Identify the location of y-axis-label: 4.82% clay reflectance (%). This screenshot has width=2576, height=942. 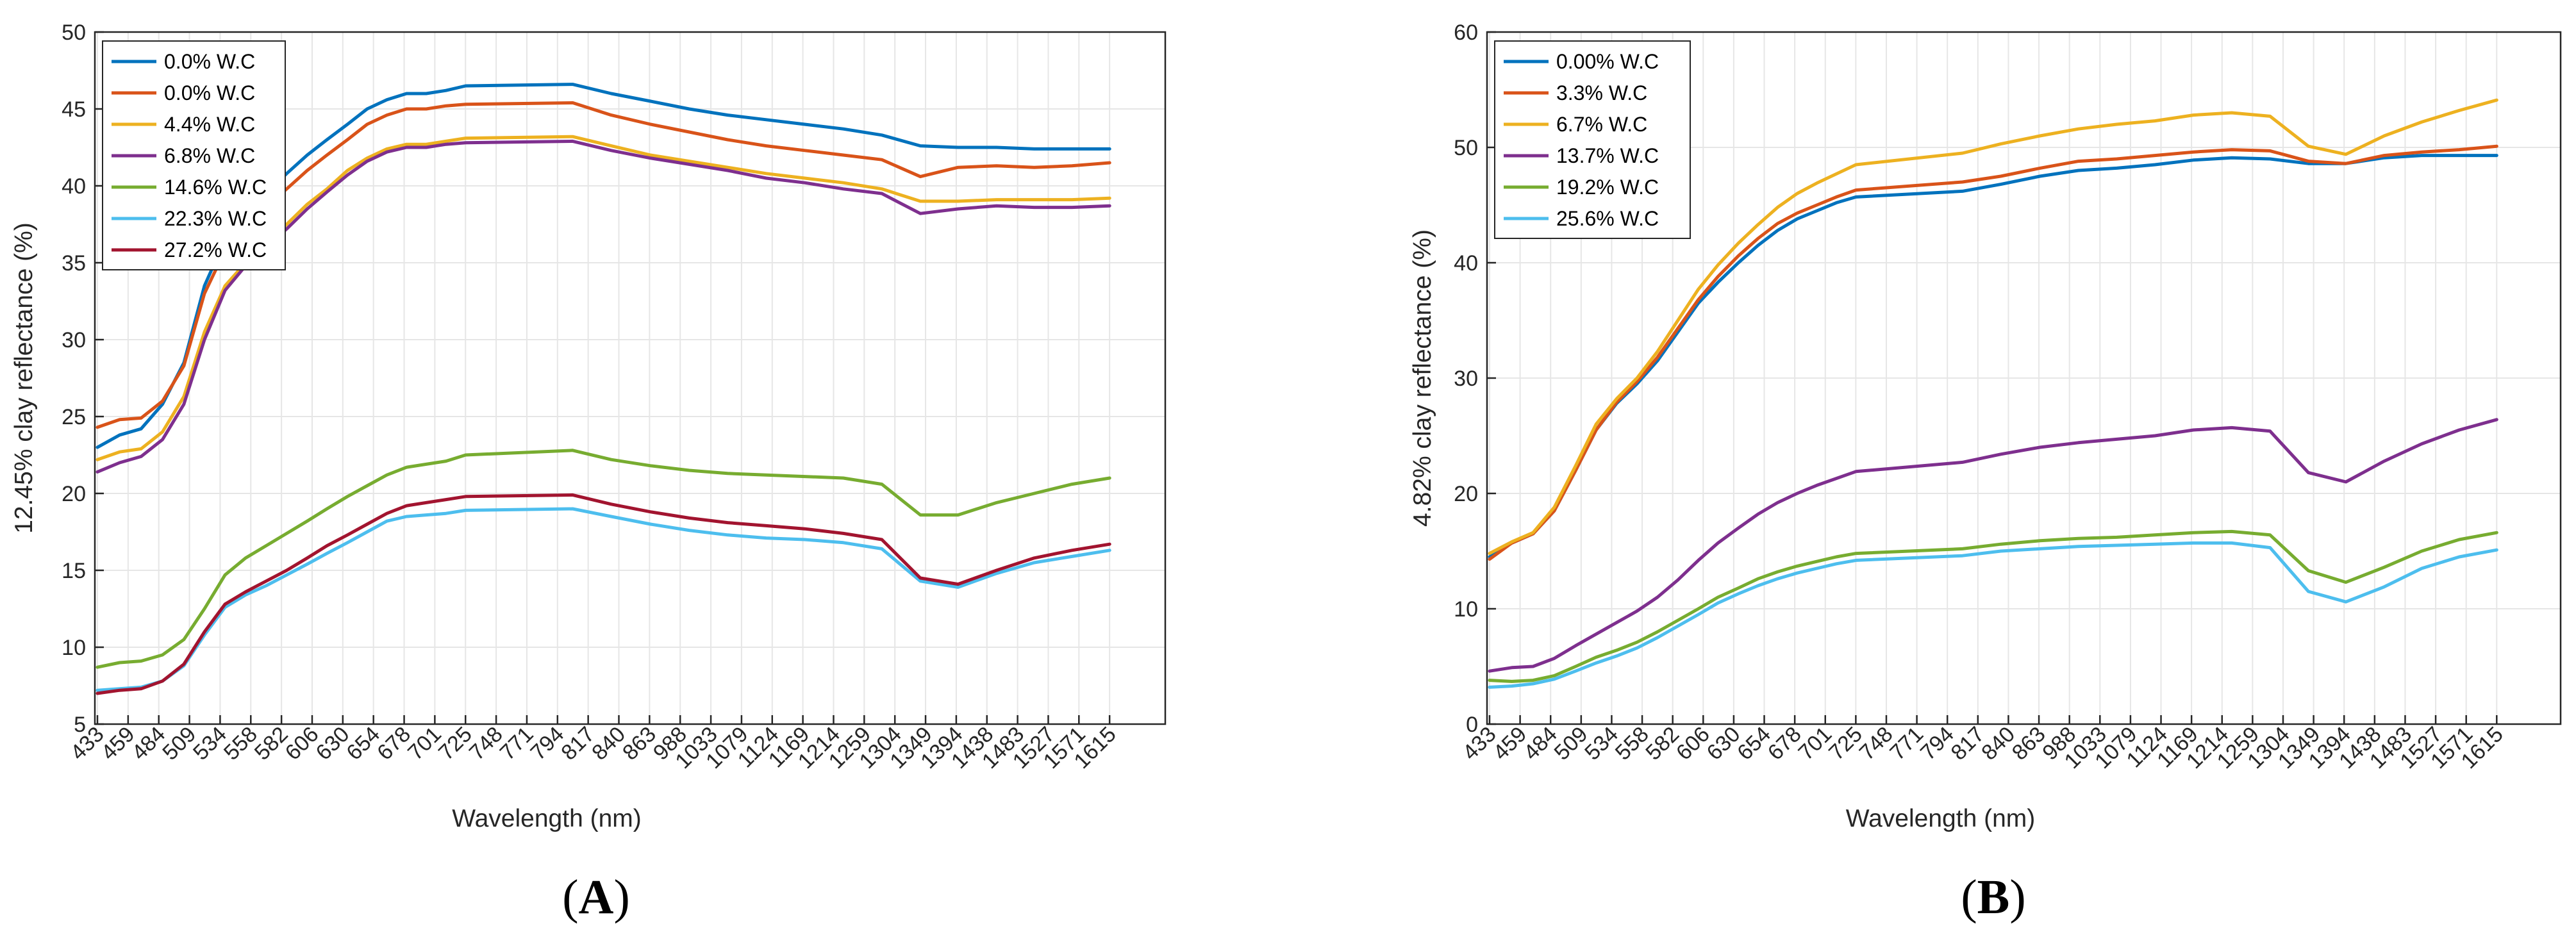
(1422, 378).